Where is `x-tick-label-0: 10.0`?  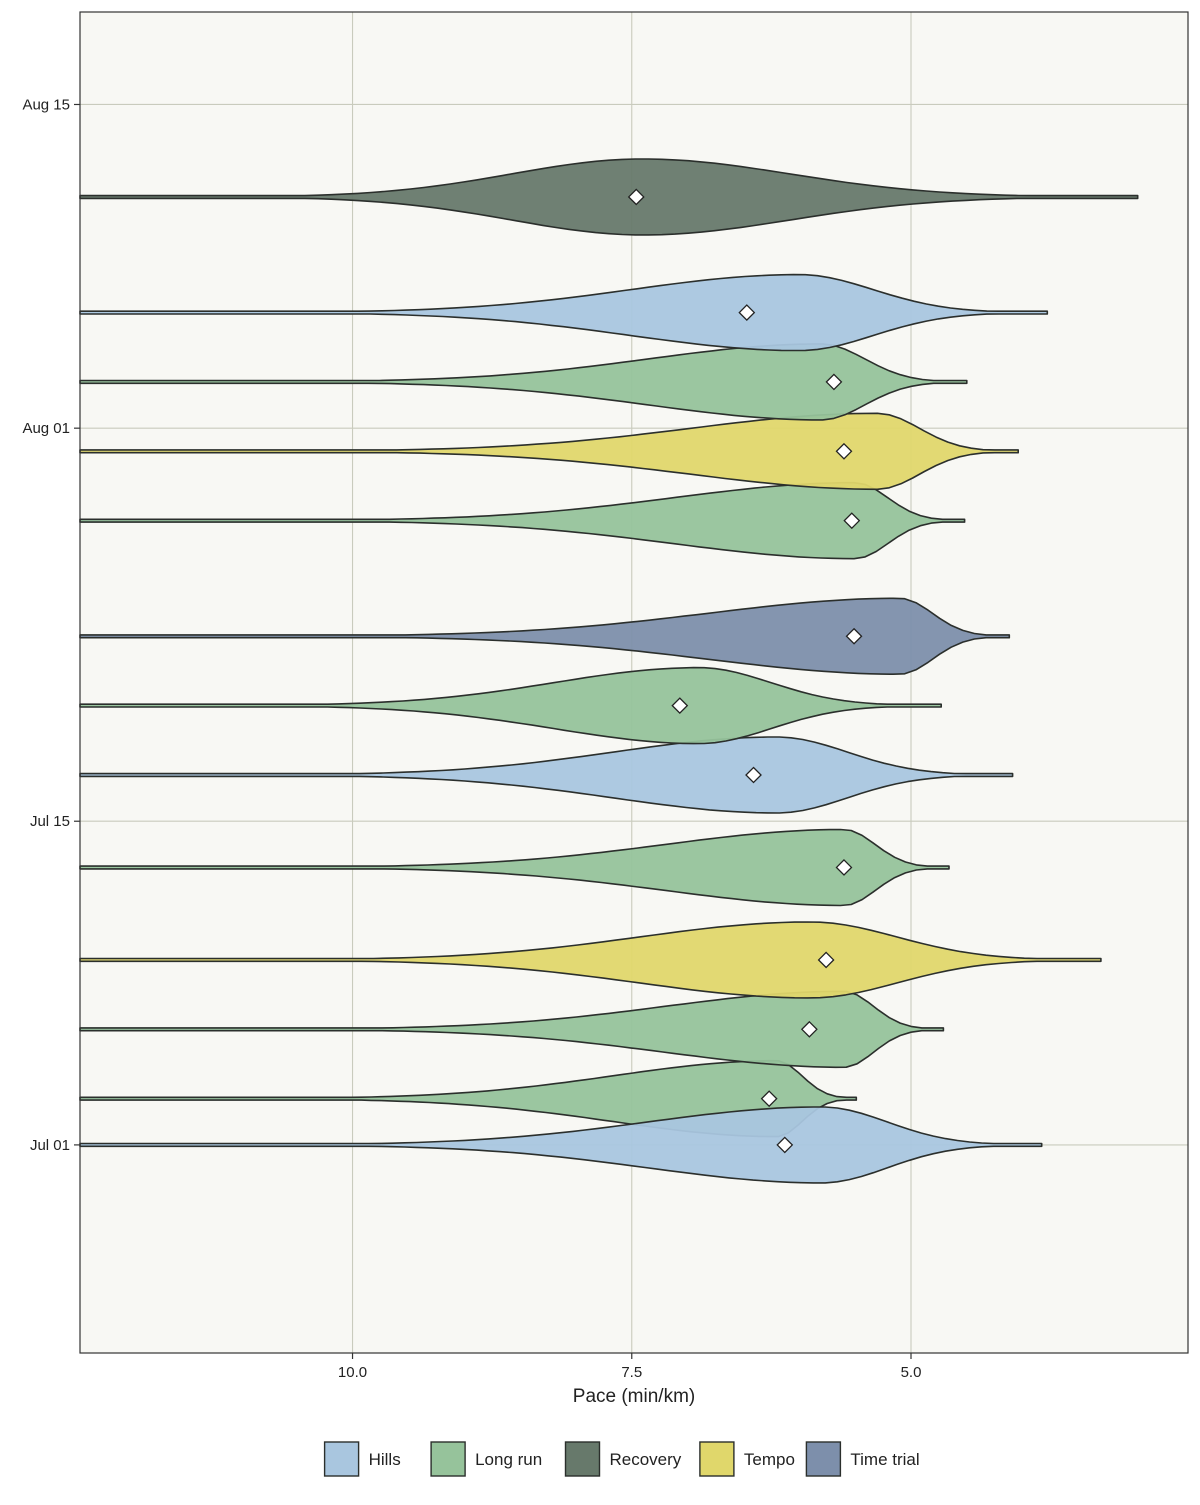
x-tick-label-0: 10.0 is located at coordinates (352, 1372).